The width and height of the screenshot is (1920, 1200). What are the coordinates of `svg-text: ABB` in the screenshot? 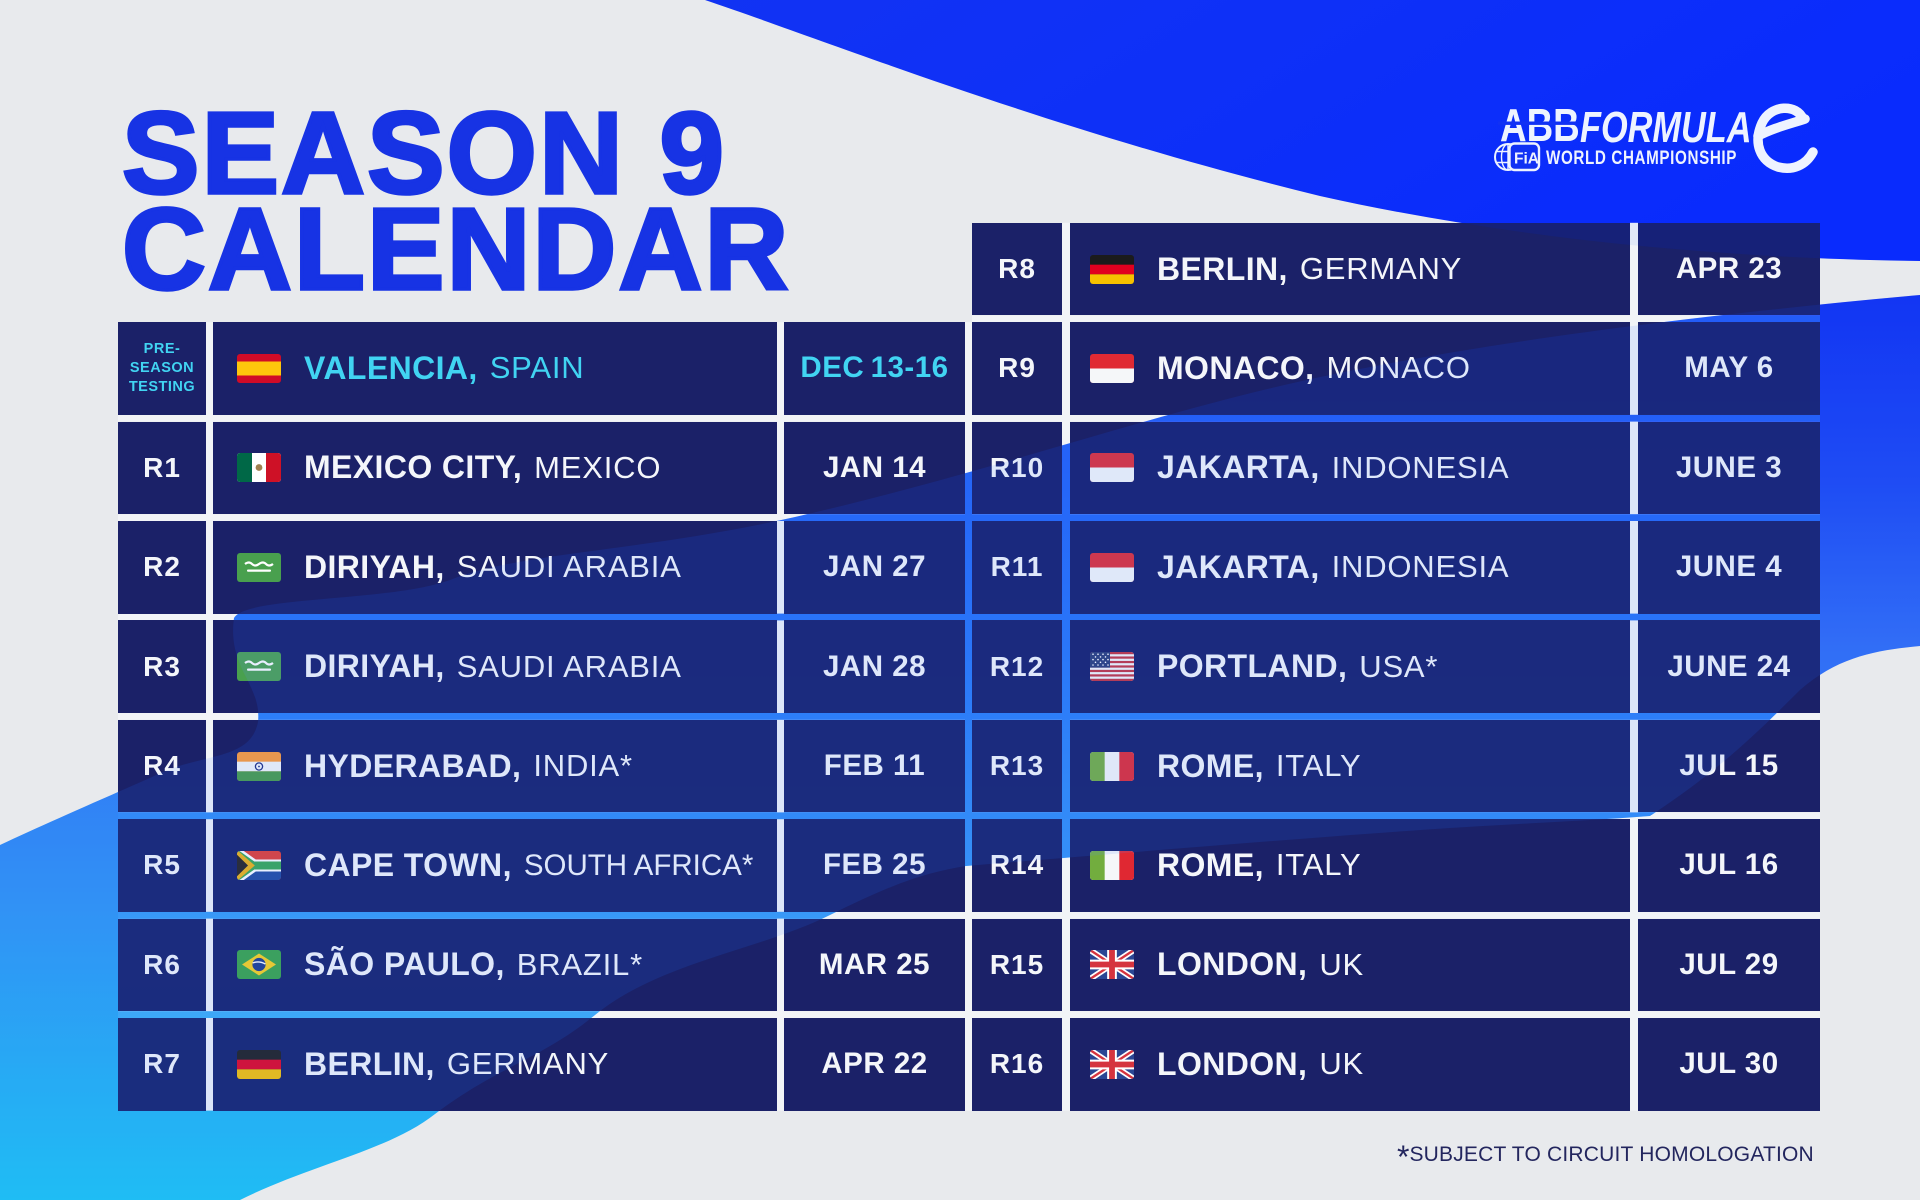 It's located at (1540, 125).